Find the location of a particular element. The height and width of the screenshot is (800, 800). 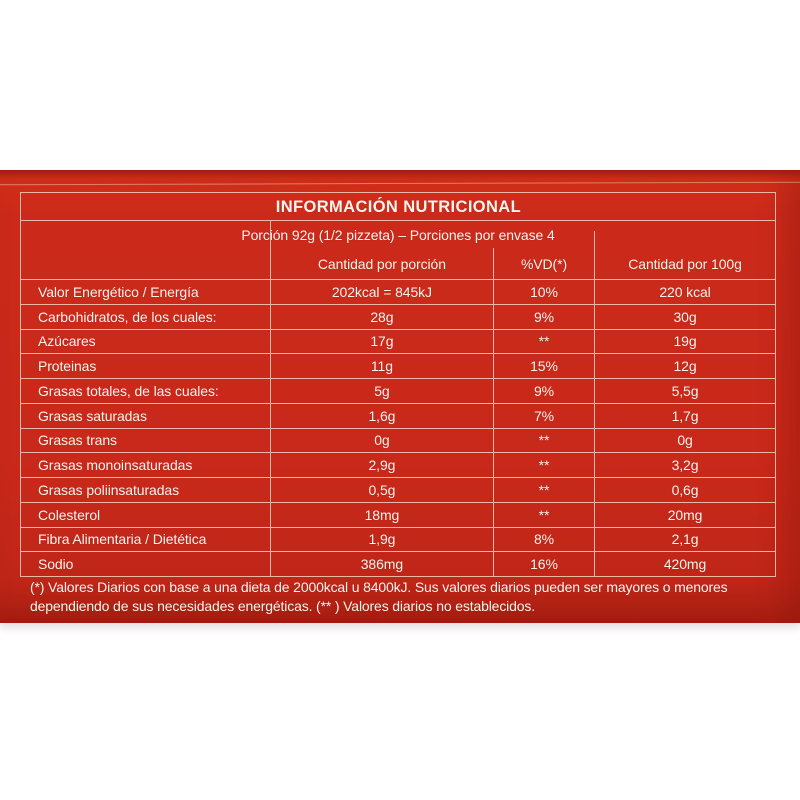

nutrient-name: Grasas trans is located at coordinates (77, 440).